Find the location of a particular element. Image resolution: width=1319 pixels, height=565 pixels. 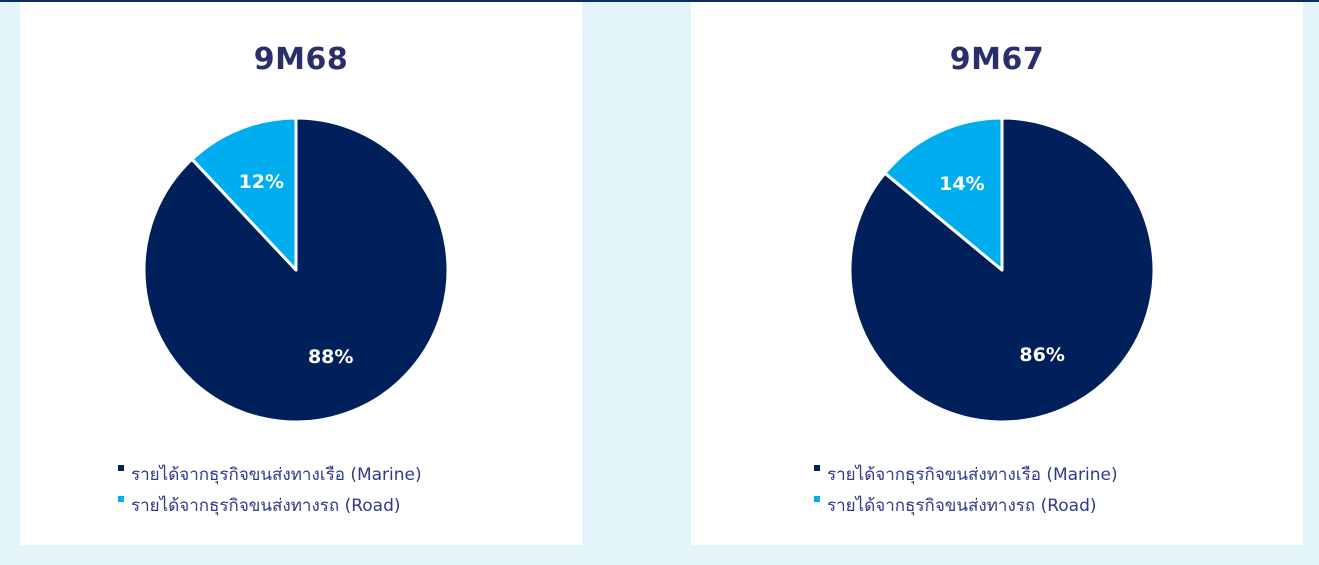

chart-title: 9M67 is located at coordinates (997, 59).